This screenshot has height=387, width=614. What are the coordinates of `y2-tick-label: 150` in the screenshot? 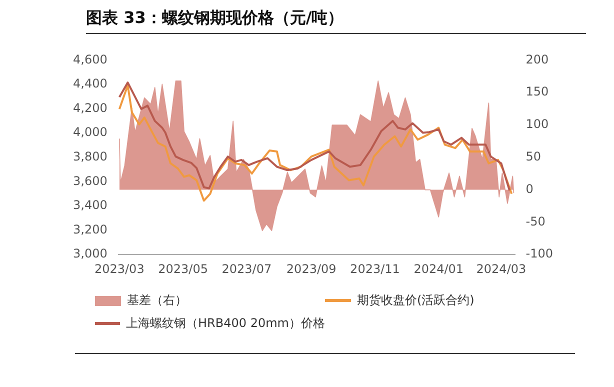 It's located at (537, 91).